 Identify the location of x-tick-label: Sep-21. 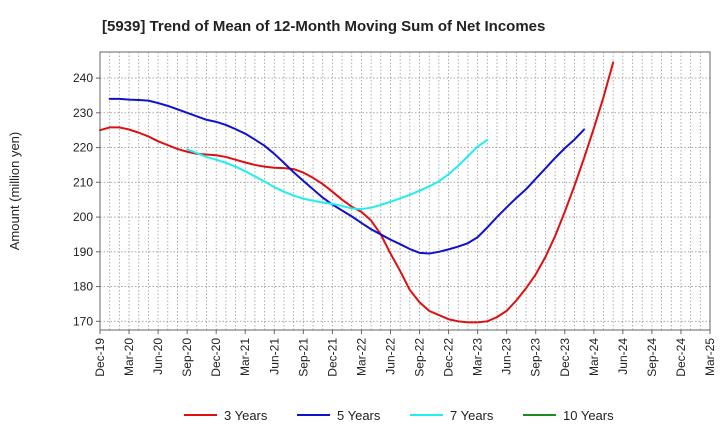
(303, 357).